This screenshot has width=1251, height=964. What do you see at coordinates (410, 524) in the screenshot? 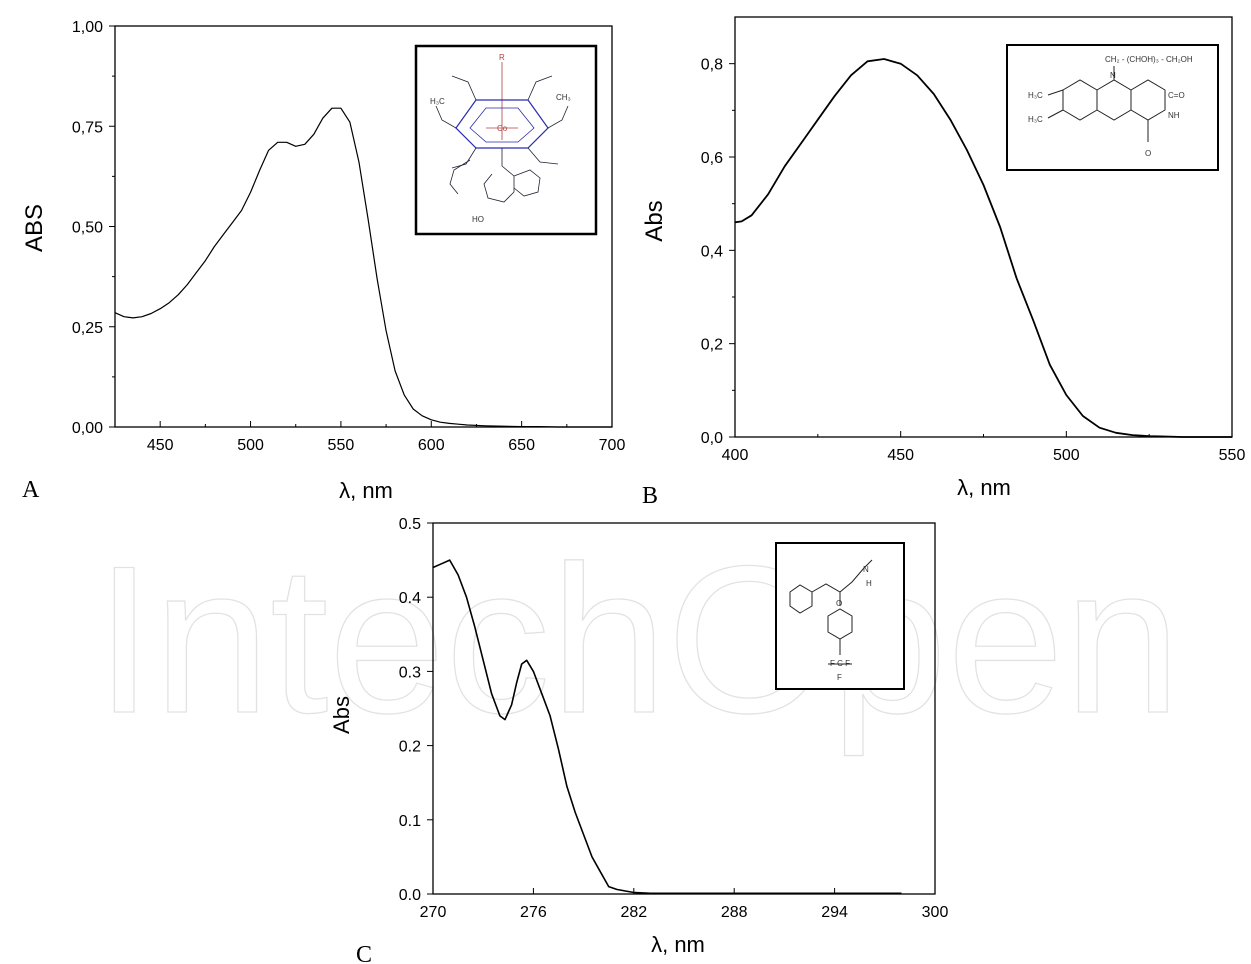
I see `y-tick-label: 0.5` at bounding box center [410, 524].